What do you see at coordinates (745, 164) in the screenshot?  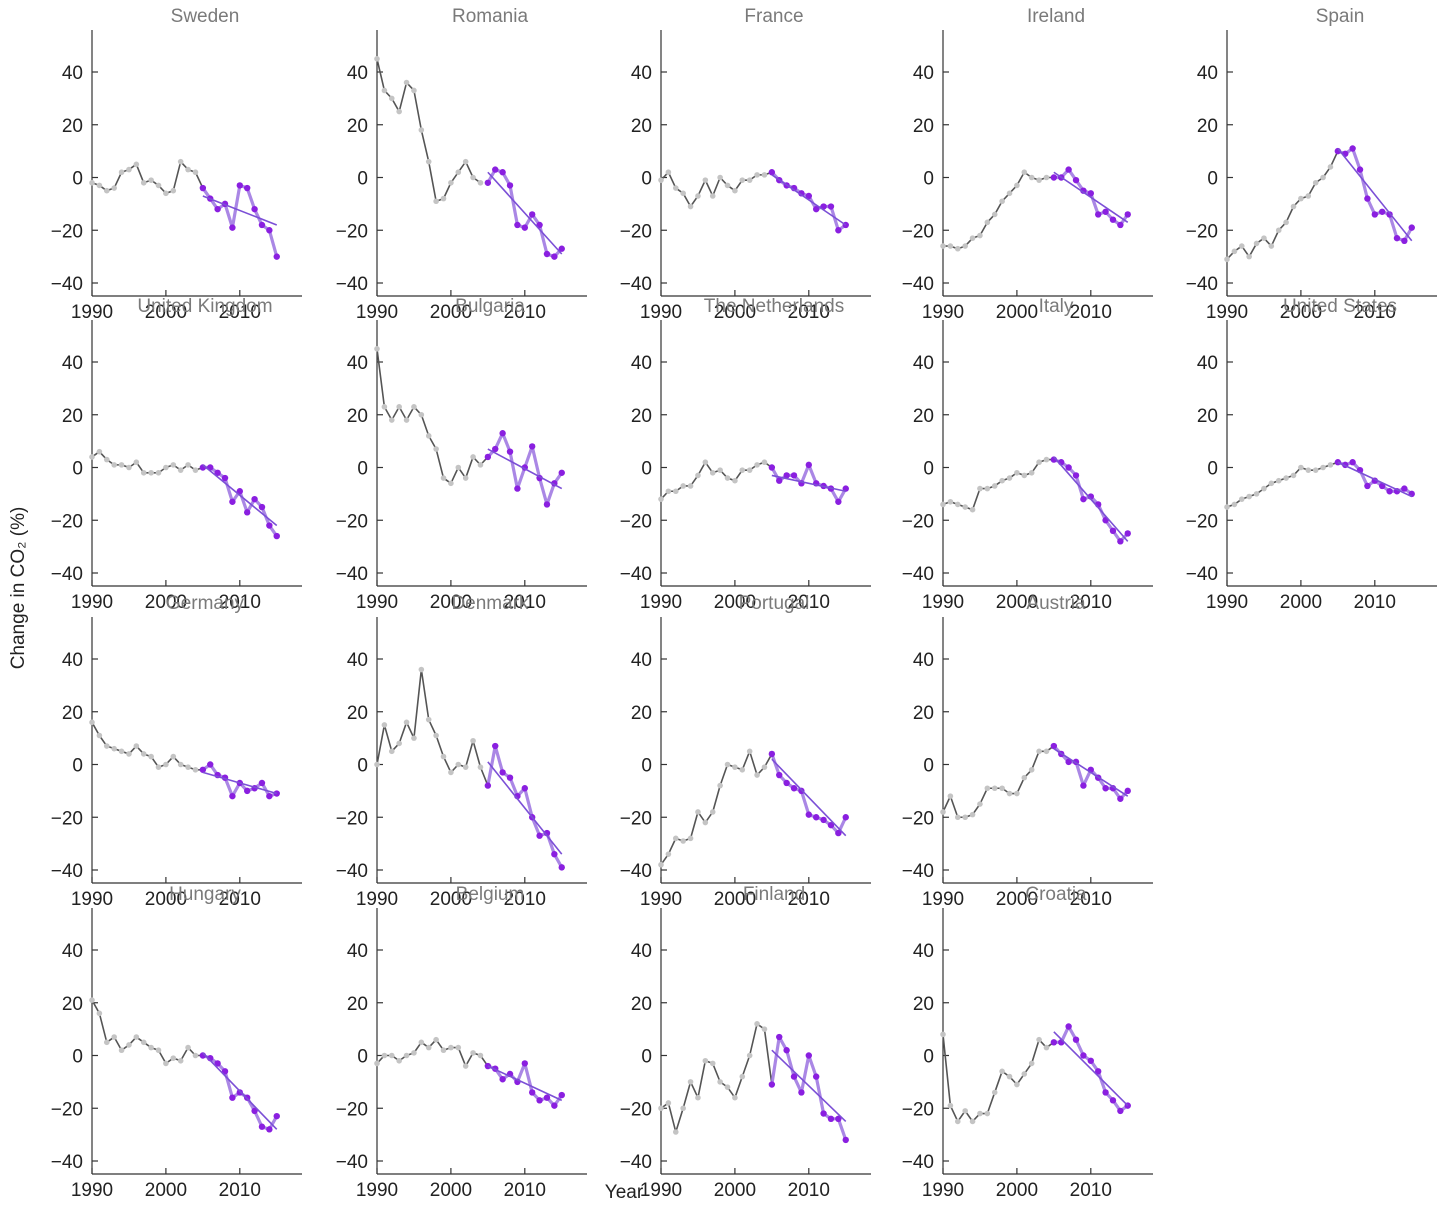 I see `panel-france: 40 20 0 −20 −40 1990 2000 2010 France` at bounding box center [745, 164].